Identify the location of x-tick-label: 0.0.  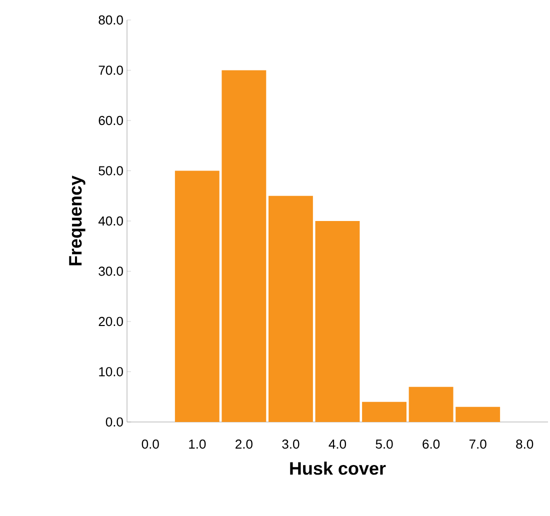
(150, 444).